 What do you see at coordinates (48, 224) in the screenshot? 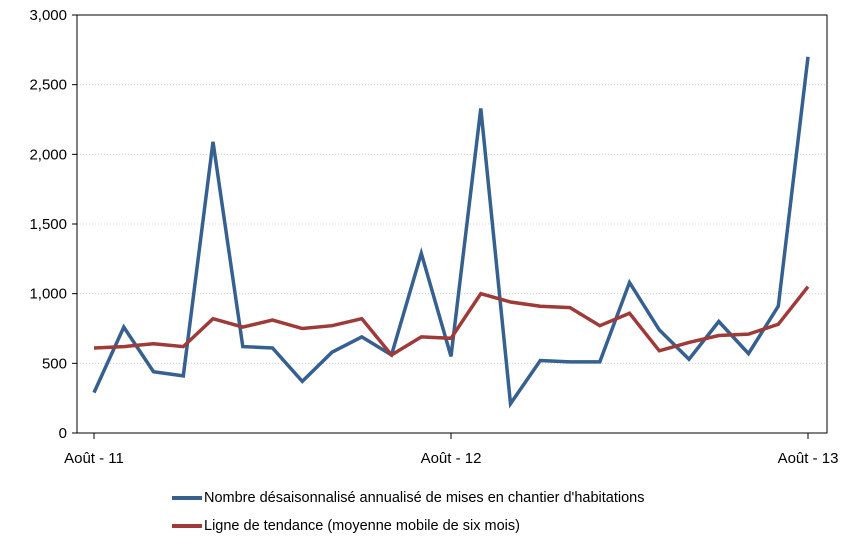
I see `y-tick-label: 1,500` at bounding box center [48, 224].